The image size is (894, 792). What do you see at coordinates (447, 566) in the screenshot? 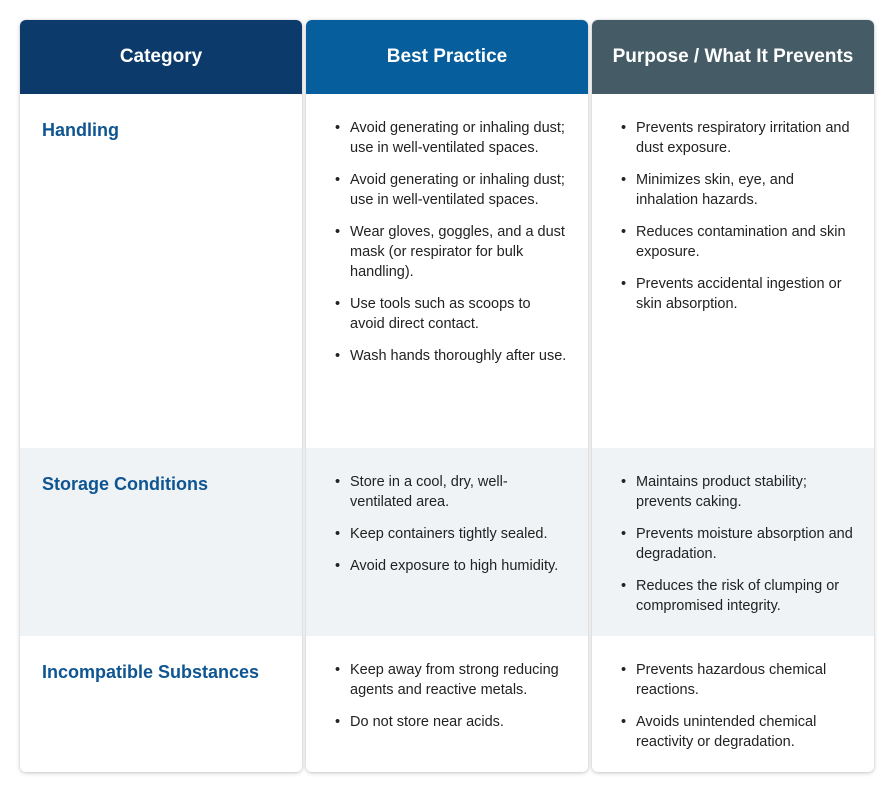
I see `list-item: Avoid exposure to high humidity.` at bounding box center [447, 566].